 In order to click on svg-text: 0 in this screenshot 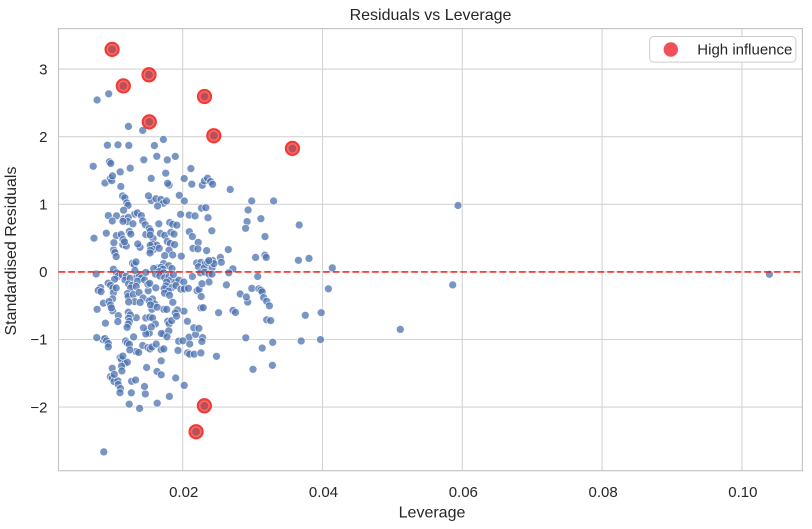, I will do `click(43, 272)`.